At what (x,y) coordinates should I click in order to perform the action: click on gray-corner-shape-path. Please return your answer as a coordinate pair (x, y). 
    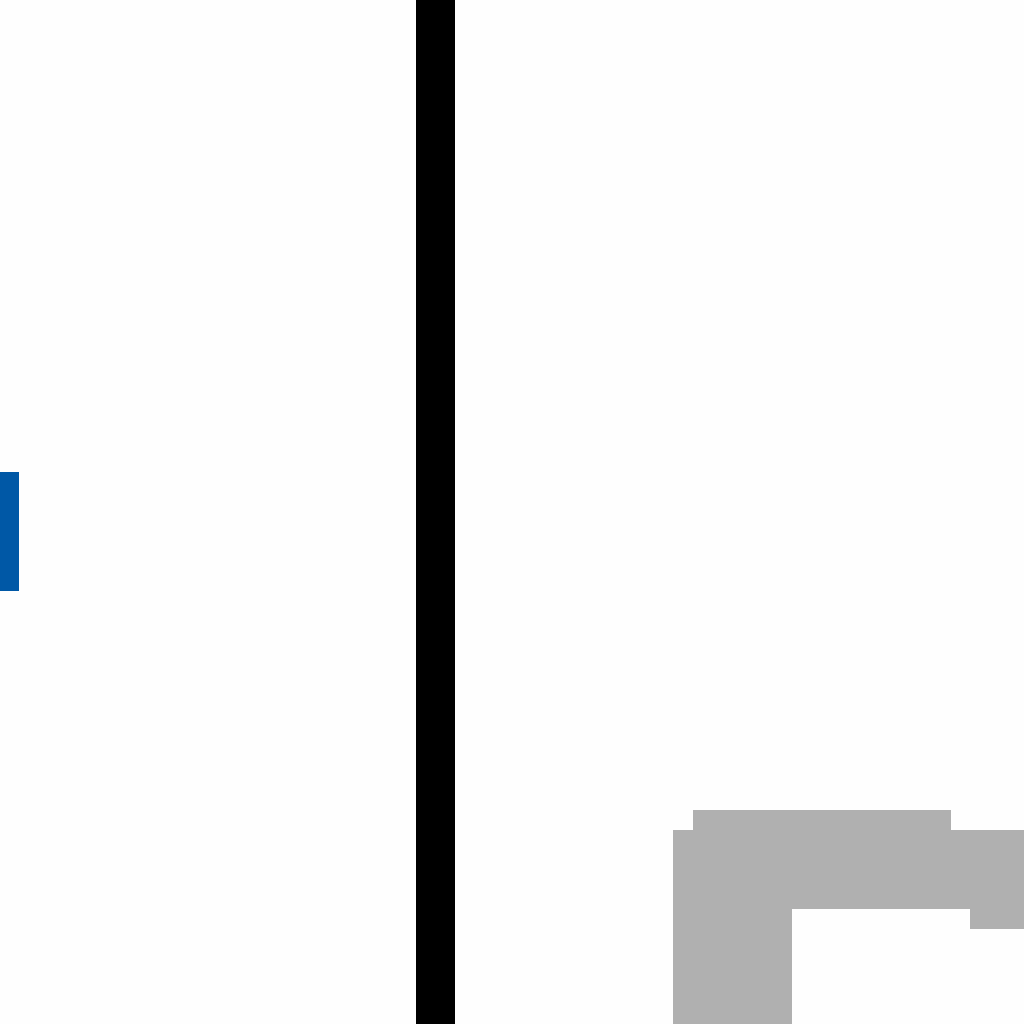
    Looking at the image, I should click on (848, 917).